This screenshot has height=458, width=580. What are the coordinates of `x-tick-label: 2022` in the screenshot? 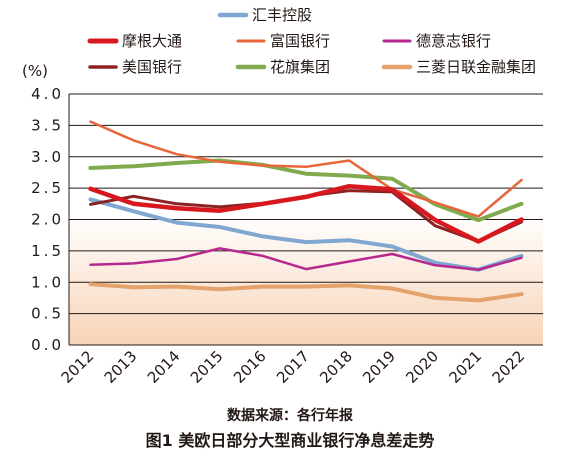 It's located at (509, 367).